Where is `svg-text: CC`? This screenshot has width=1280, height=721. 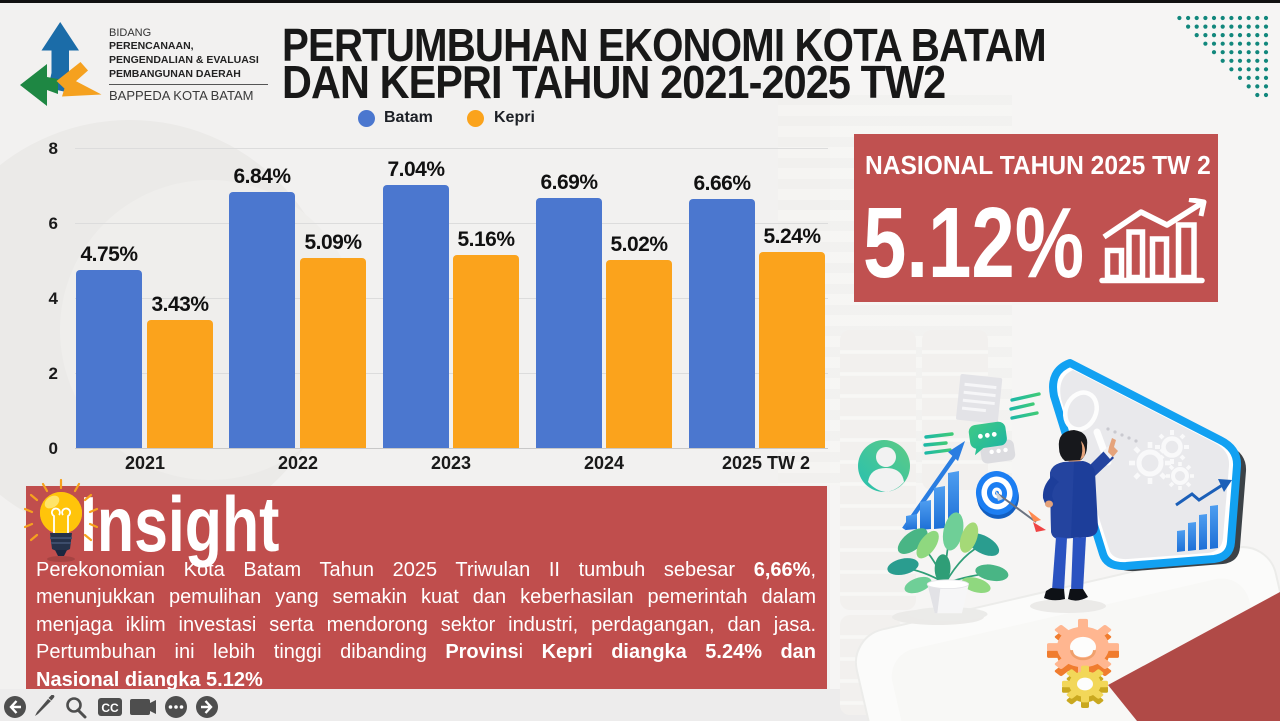
svg-text: CC is located at coordinates (110, 708).